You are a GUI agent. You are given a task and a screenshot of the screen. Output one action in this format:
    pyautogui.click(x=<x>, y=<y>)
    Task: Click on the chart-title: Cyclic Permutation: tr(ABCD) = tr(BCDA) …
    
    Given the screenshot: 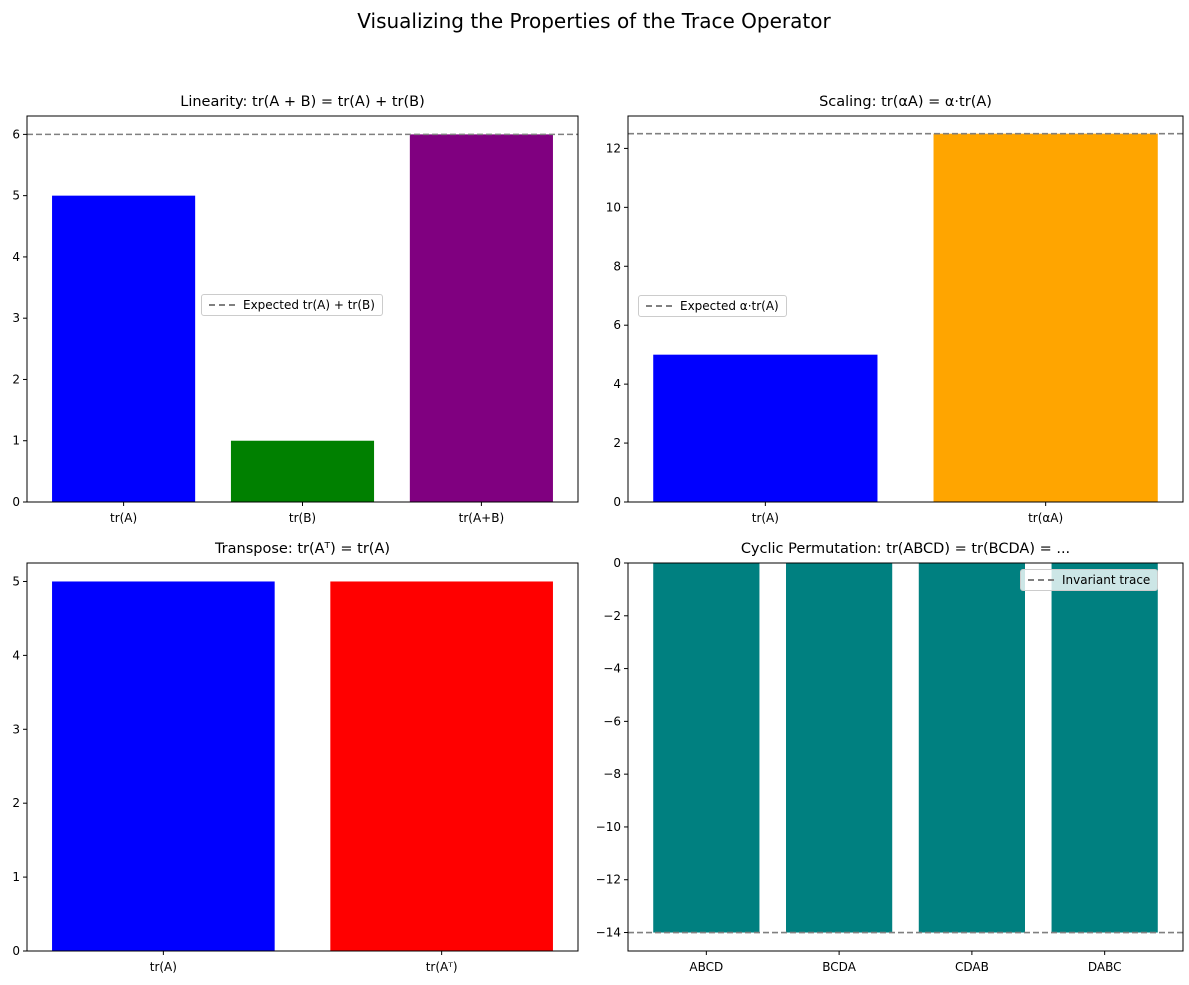 What is the action you would take?
    pyautogui.click(x=905, y=549)
    